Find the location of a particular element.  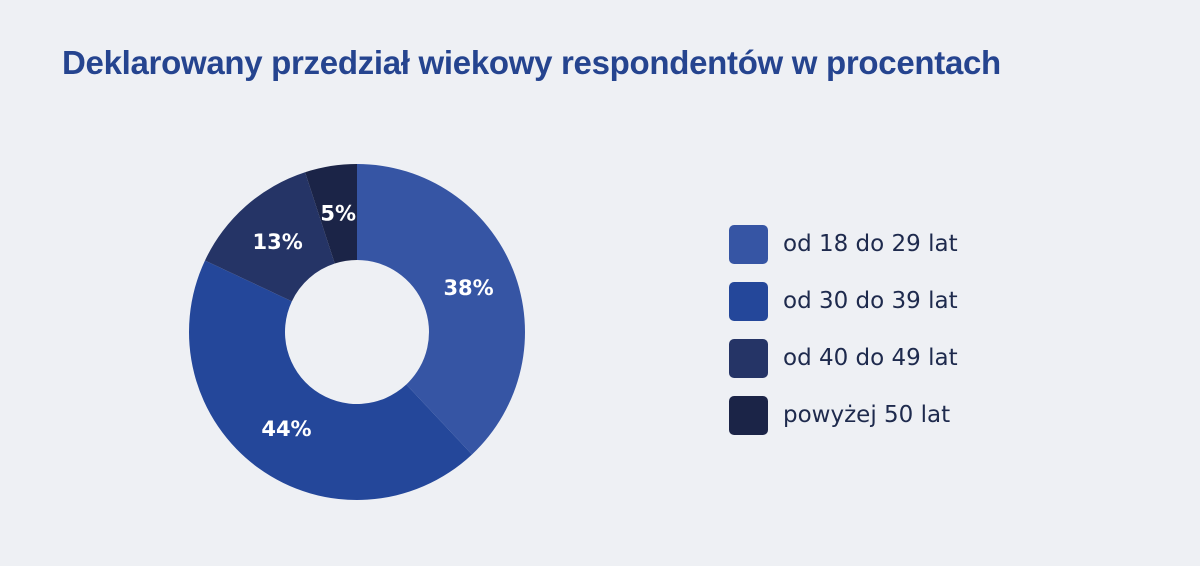

legend-label: powyżej 50 lat is located at coordinates (867, 415).